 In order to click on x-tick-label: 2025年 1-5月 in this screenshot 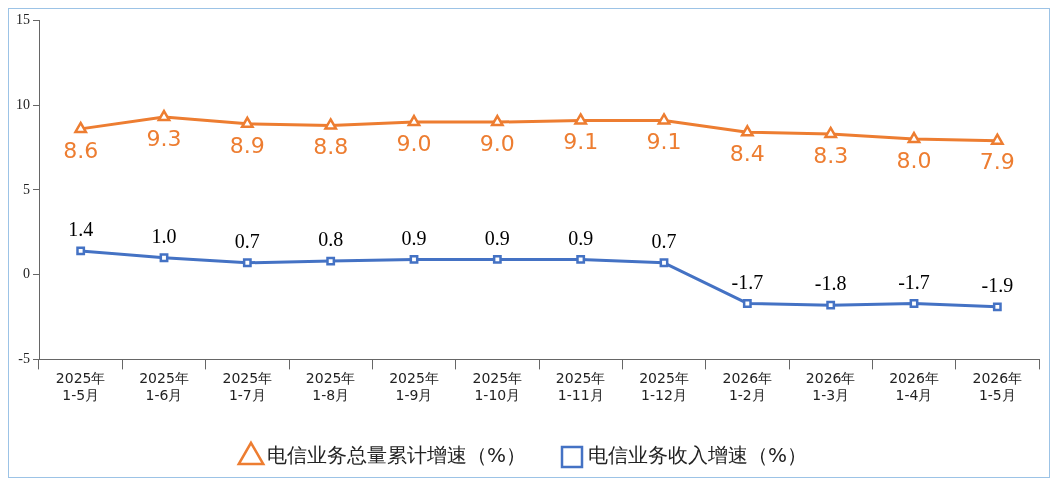, I will do `click(80, 387)`.